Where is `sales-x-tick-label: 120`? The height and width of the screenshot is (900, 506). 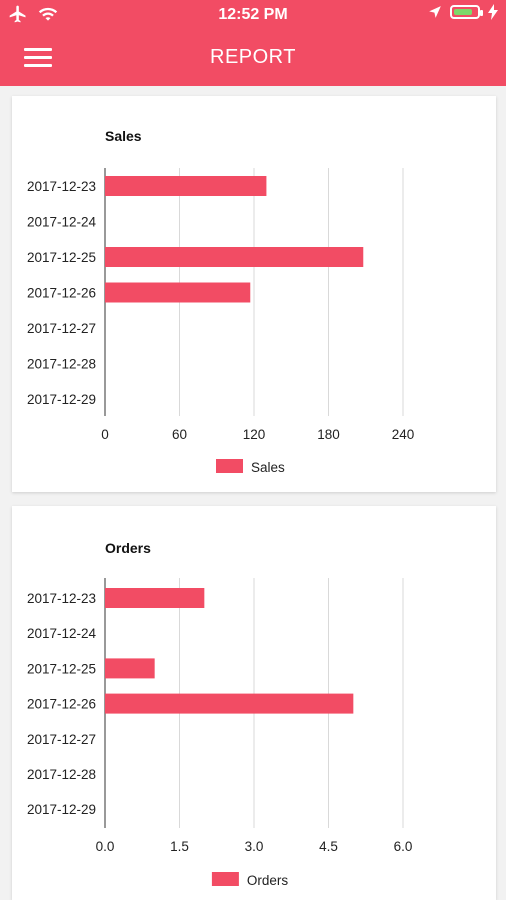 sales-x-tick-label: 120 is located at coordinates (254, 434).